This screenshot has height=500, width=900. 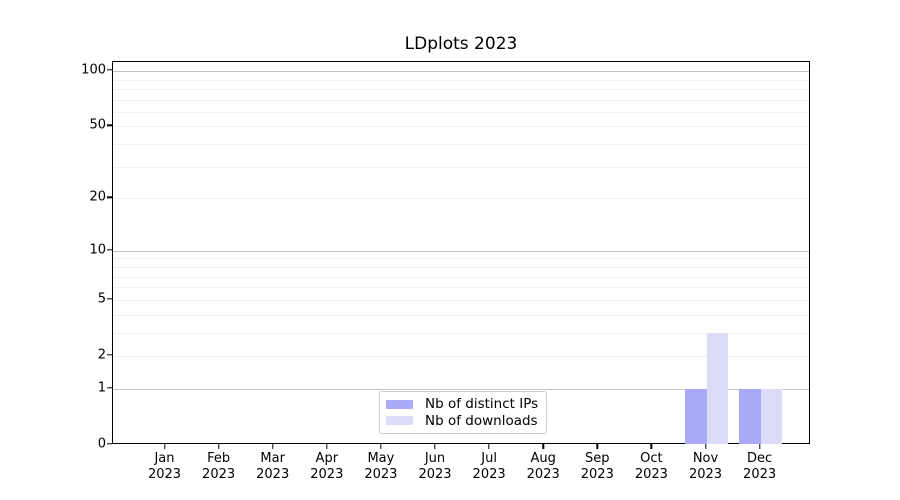 I want to click on x-tick-mark-jun-2023, so click(x=435, y=446).